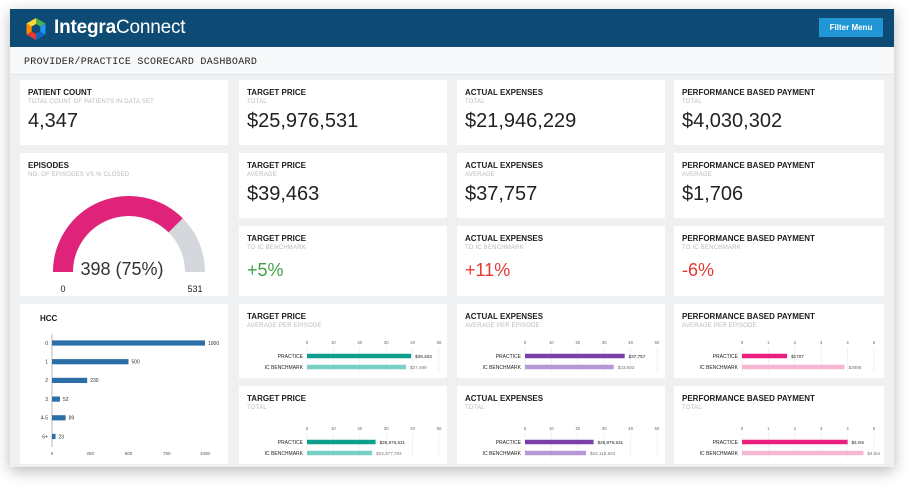 This screenshot has width=917, height=490. Describe the element at coordinates (60, 92) in the screenshot. I see `card-title: PATIENT COUNT` at that location.